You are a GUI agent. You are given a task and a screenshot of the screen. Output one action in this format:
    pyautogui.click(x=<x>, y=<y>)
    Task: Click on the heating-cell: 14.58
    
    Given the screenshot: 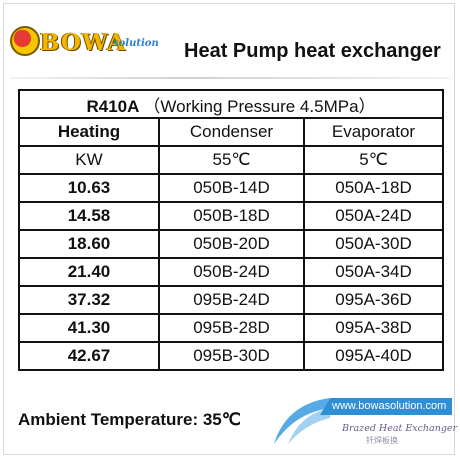 What is the action you would take?
    pyautogui.click(x=89, y=216)
    